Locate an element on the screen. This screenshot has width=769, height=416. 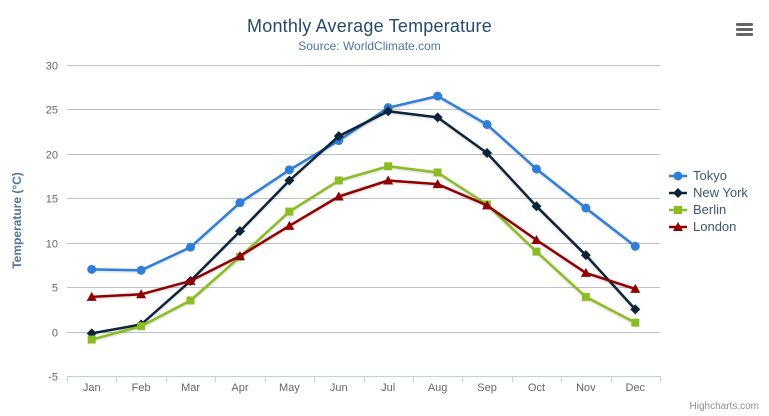
square-legend-marker-icon is located at coordinates (678, 209).